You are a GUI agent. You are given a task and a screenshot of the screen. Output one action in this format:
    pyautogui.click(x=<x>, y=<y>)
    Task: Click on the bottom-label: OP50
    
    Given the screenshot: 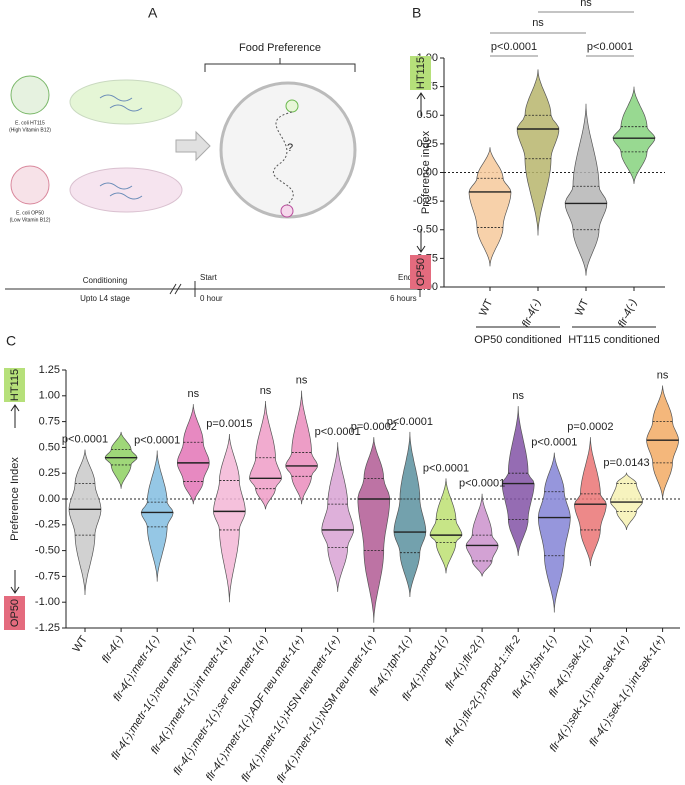 What is the action you would take?
    pyautogui.click(x=421, y=272)
    